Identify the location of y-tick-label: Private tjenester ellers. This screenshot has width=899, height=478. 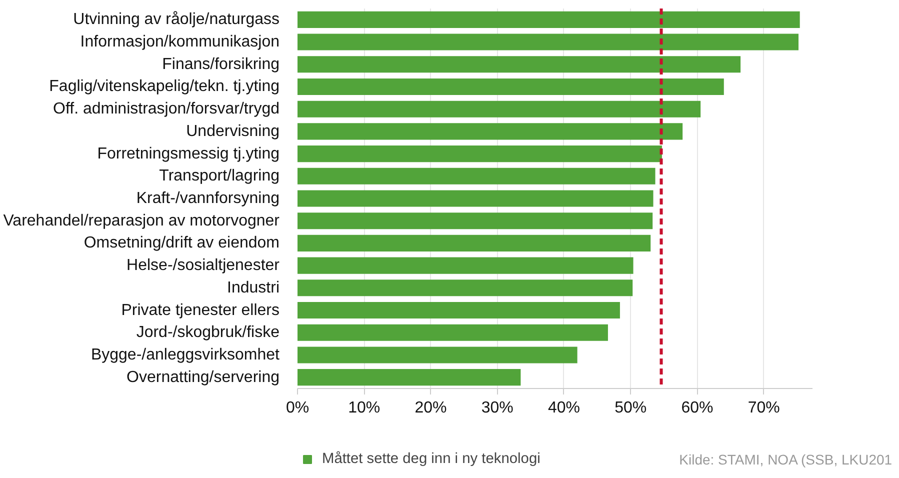
(200, 310).